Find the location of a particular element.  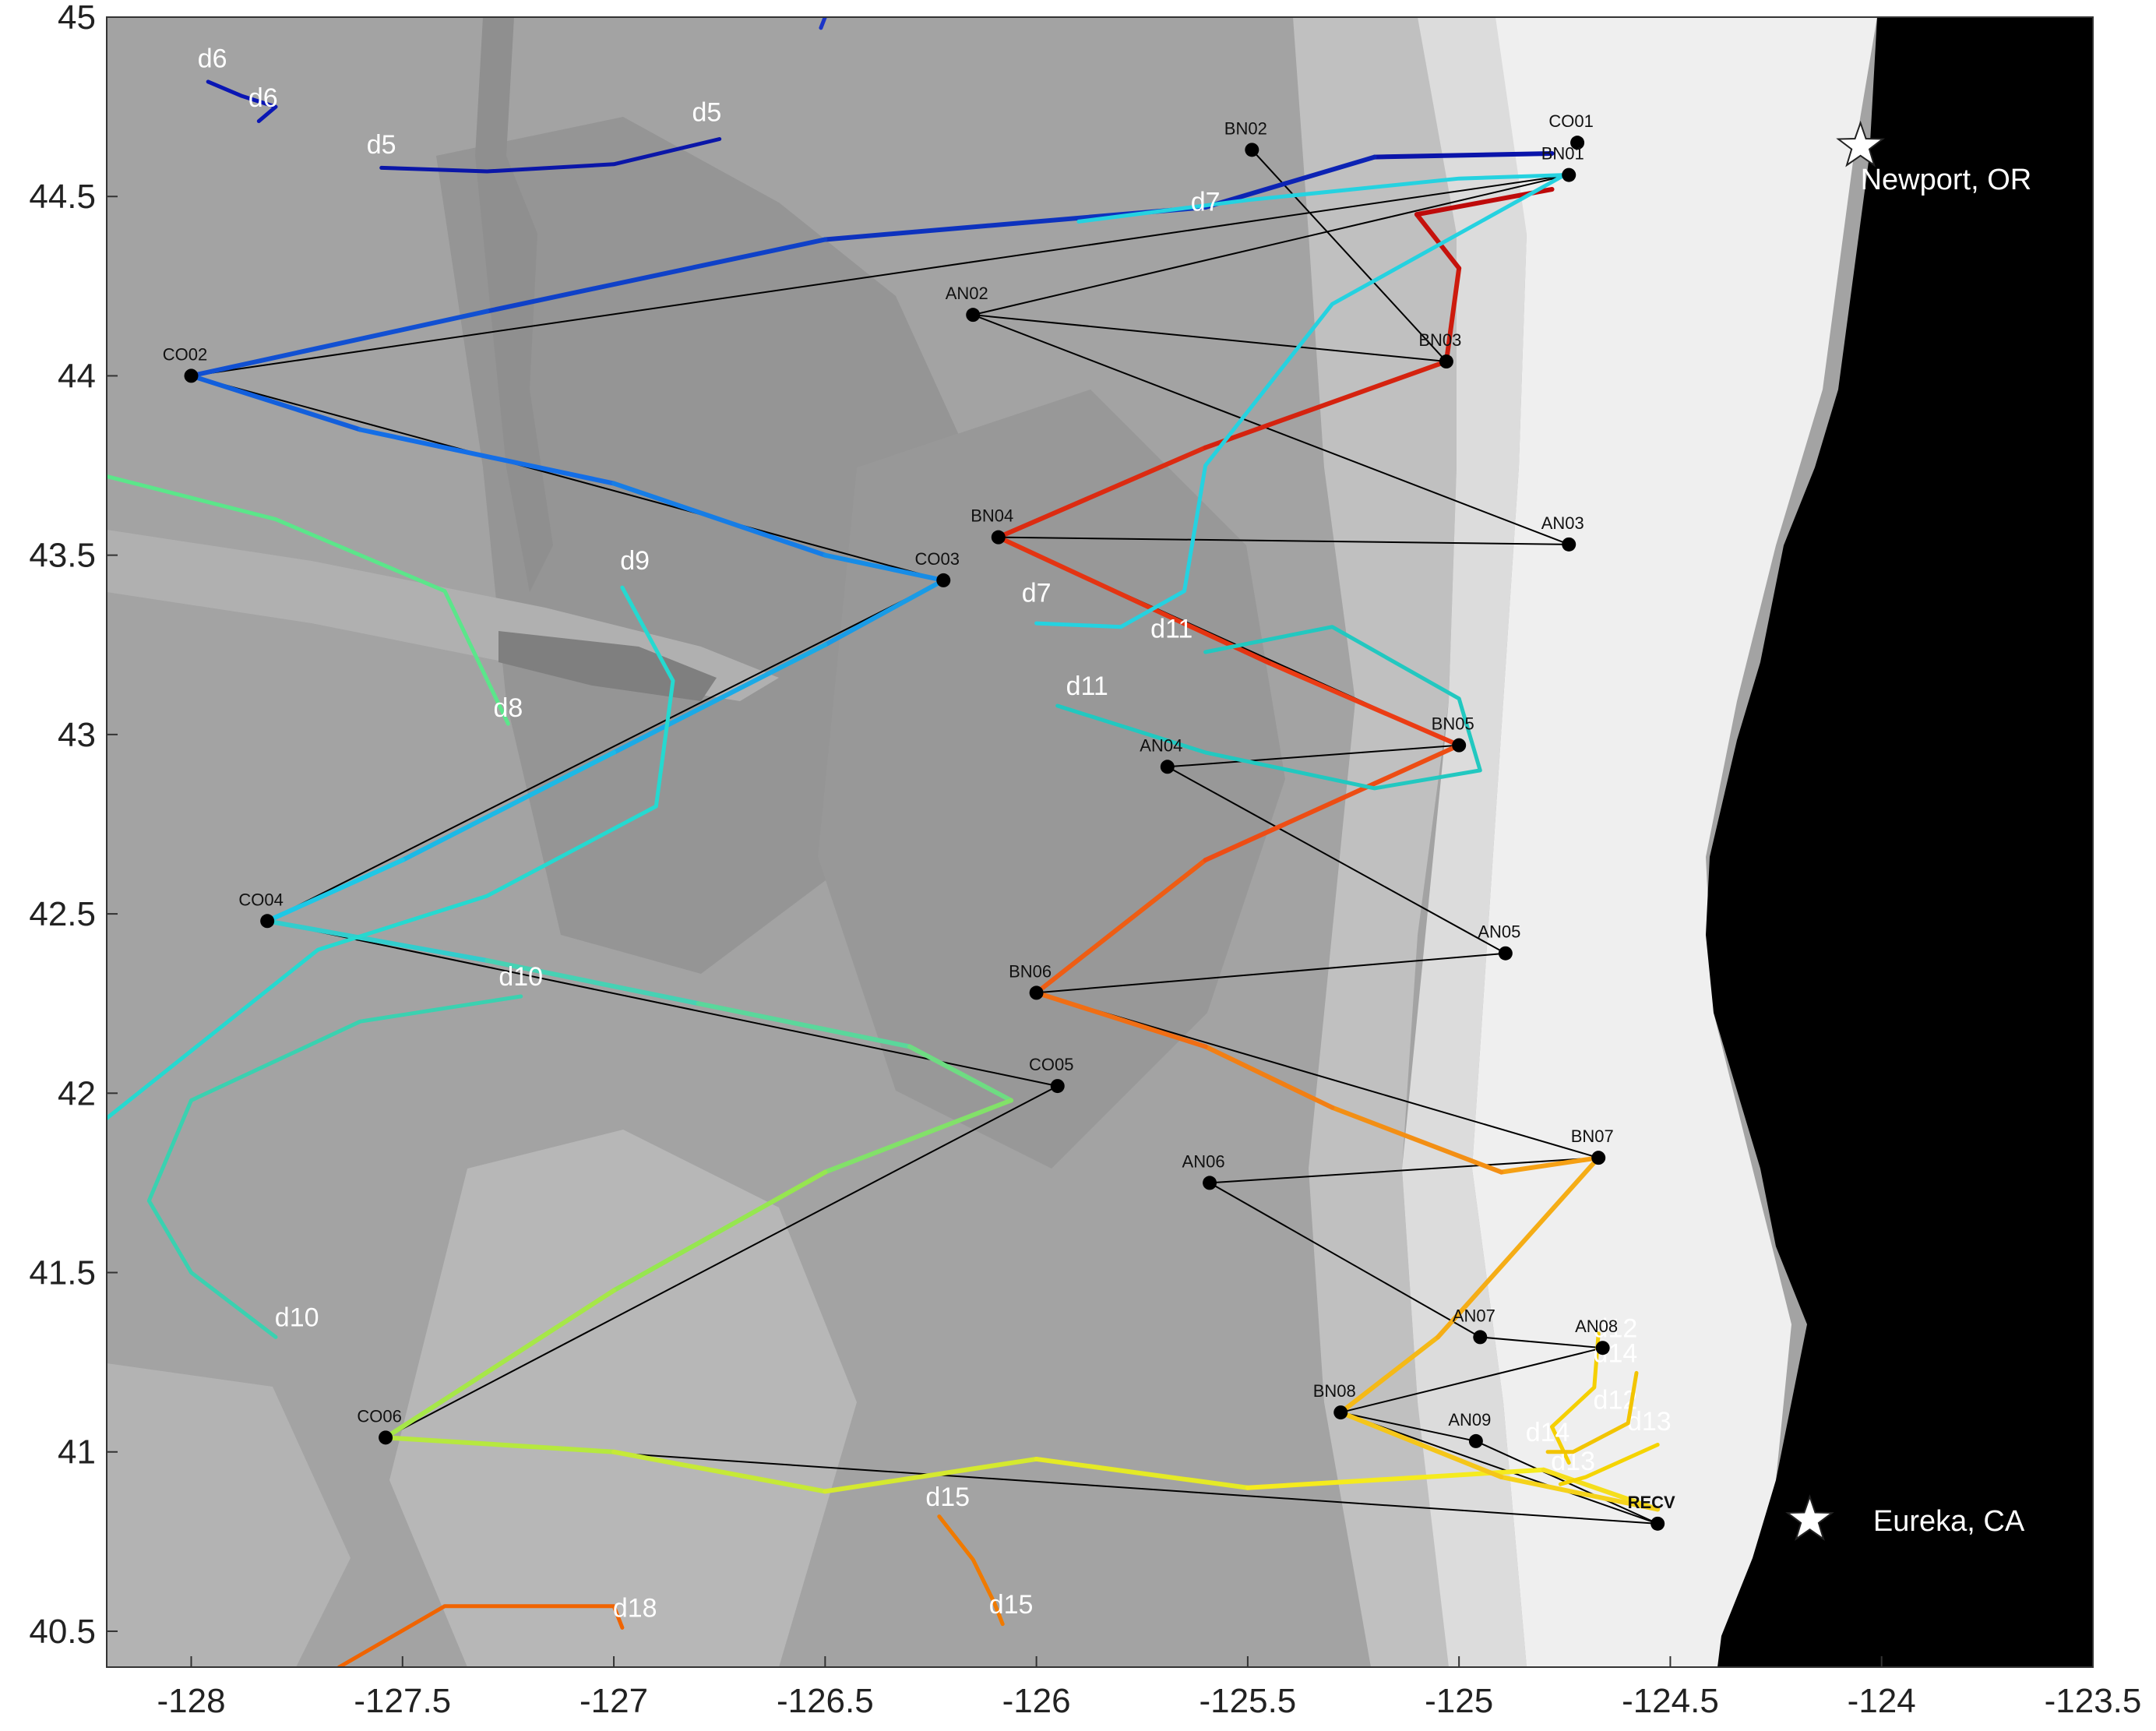

y-tick-label: 43 is located at coordinates (77, 735).